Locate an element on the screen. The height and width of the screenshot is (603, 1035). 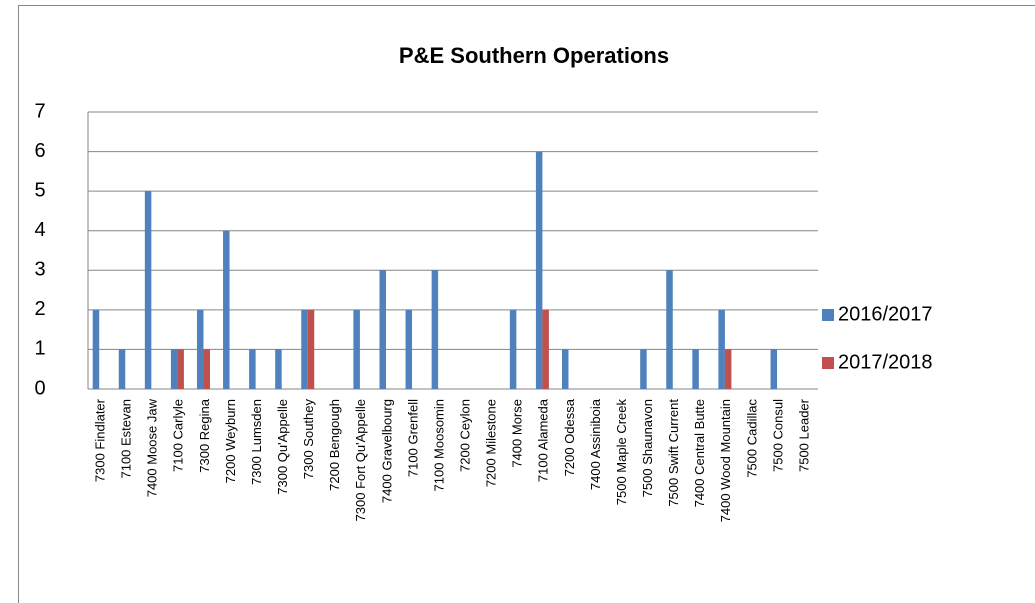
y-tick-label: 1 is located at coordinates (39, 349).